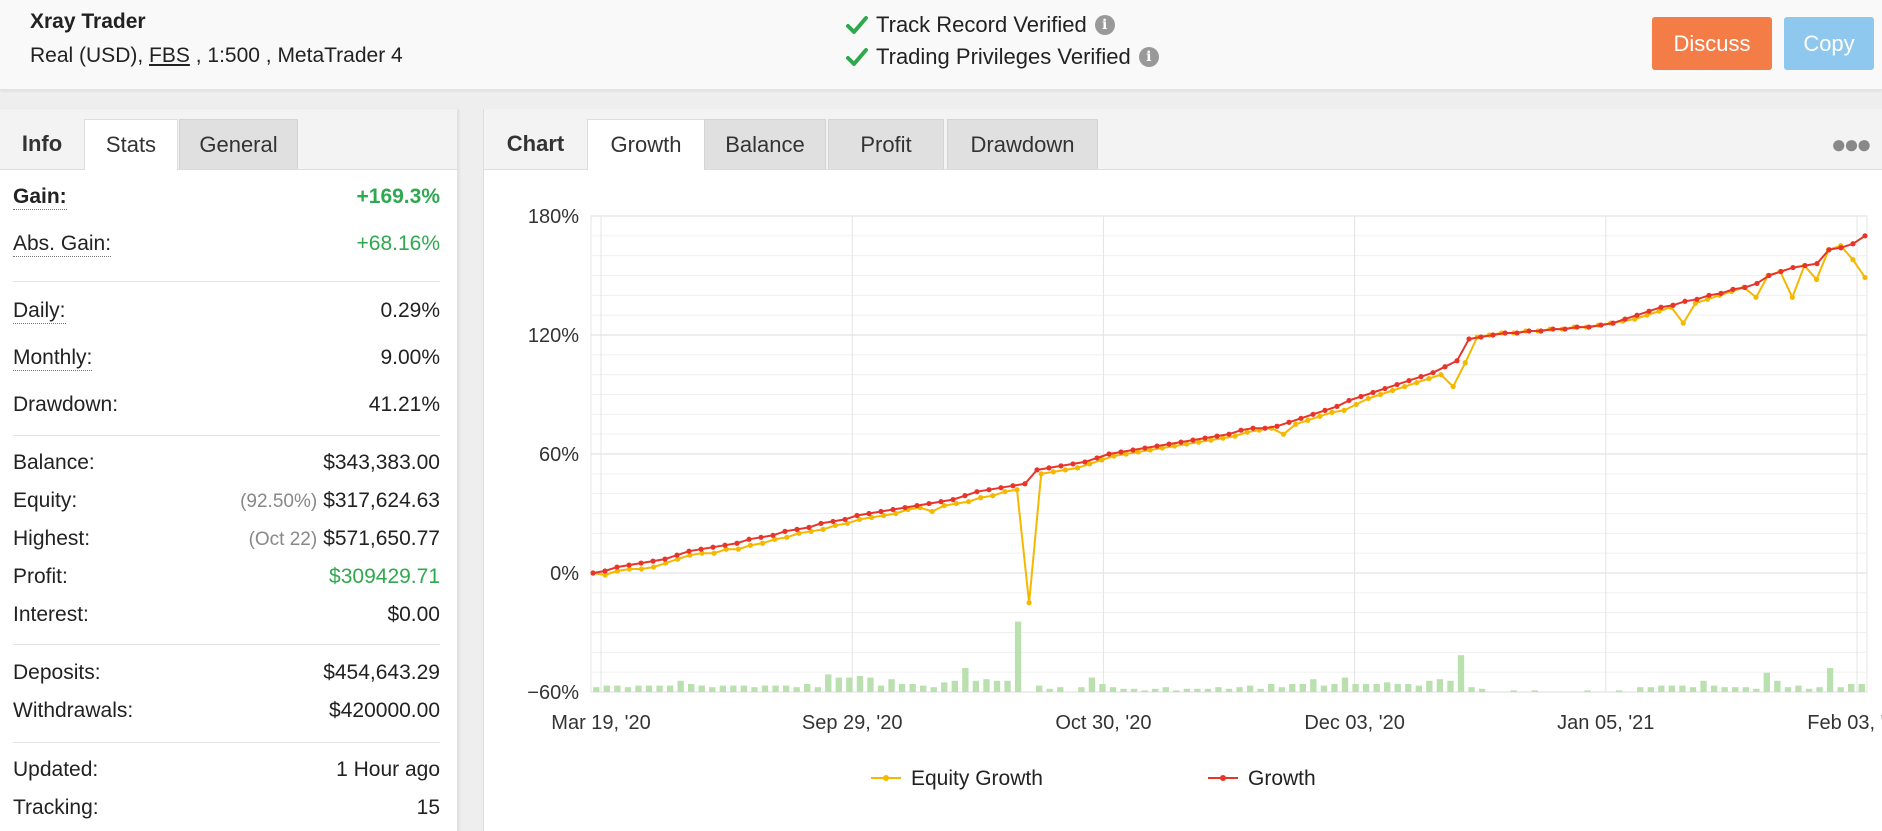  I want to click on highest-value-group: (Oct 22) $571,650.77, so click(344, 539).